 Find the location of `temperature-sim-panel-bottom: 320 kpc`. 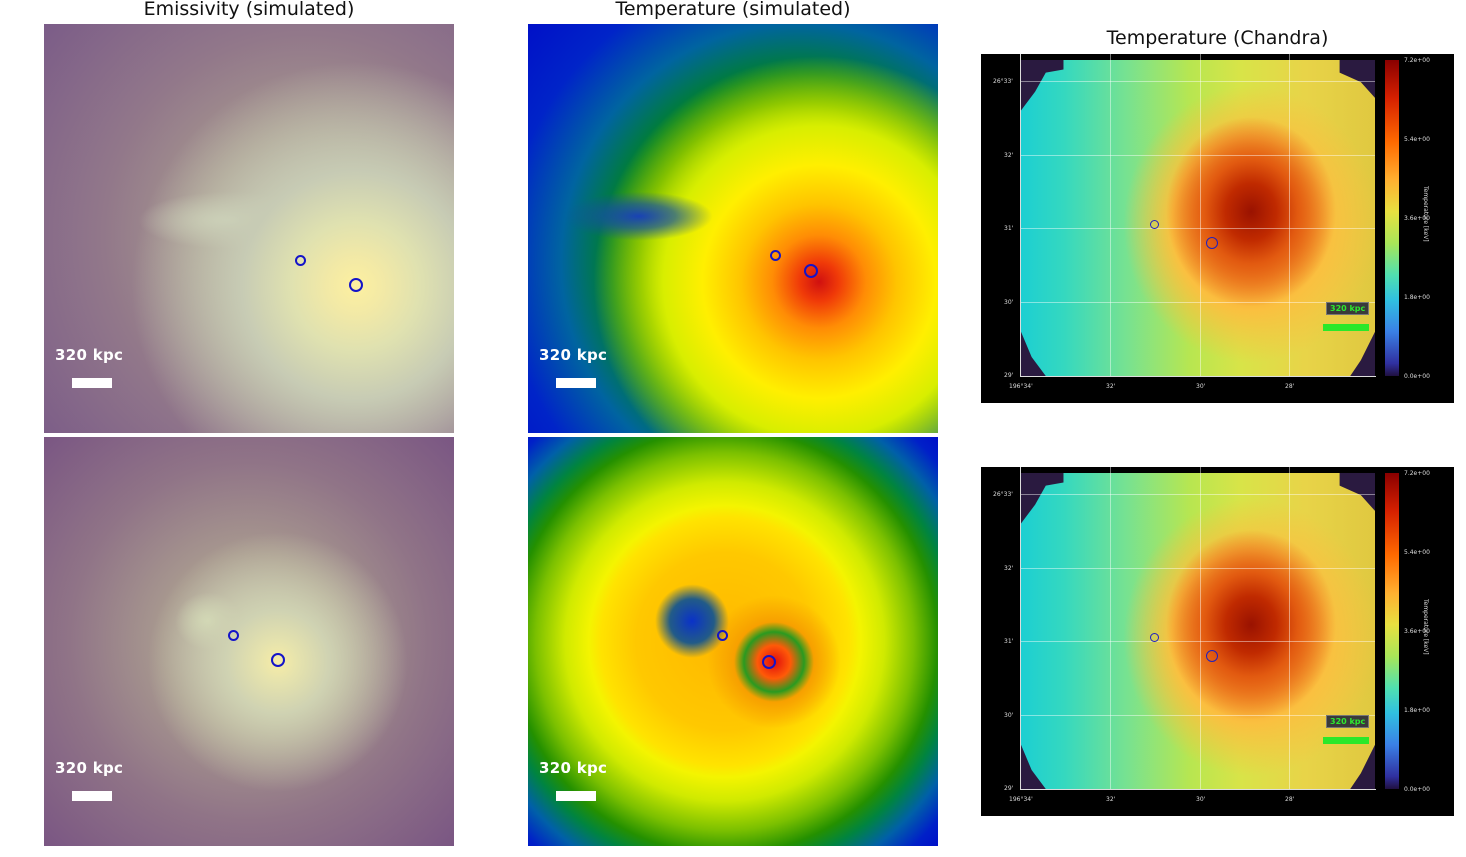

temperature-sim-panel-bottom: 320 kpc is located at coordinates (733, 641).